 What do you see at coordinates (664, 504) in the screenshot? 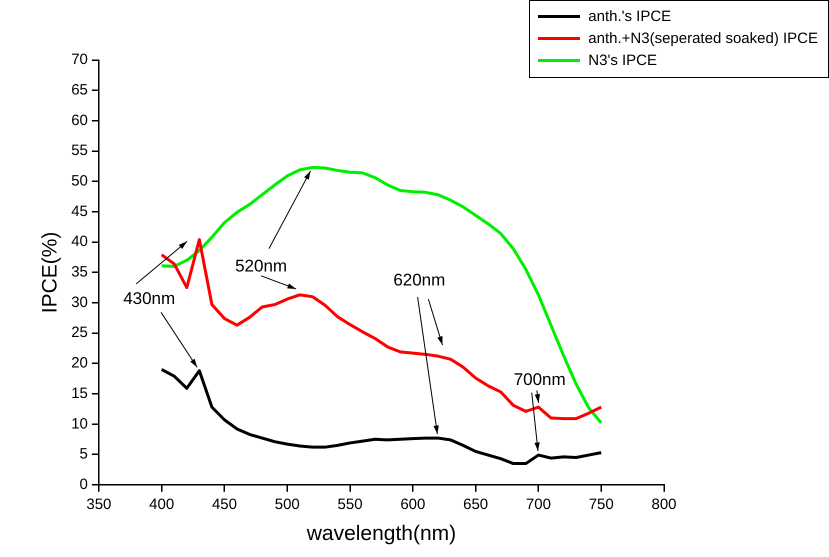
I see `x-tick-label: 800` at bounding box center [664, 504].